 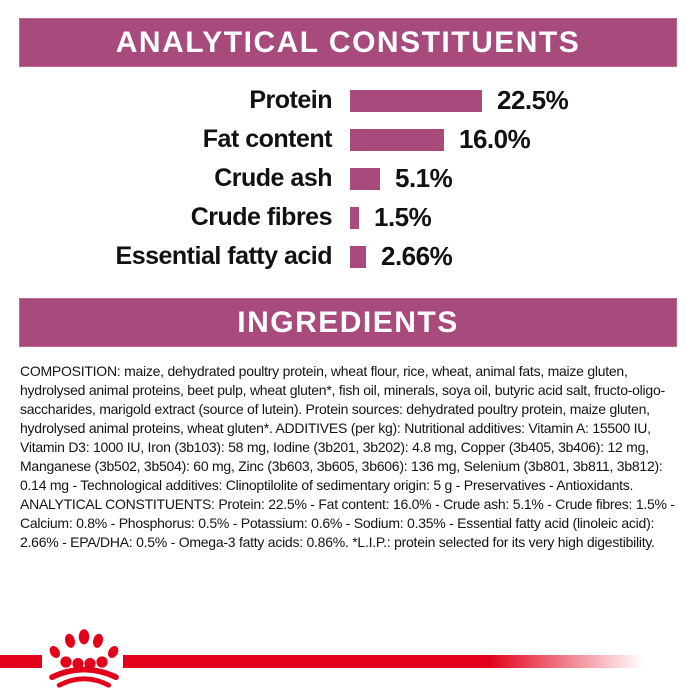 I want to click on chart-row: Crude fibres 1.5%, so click(x=350, y=217).